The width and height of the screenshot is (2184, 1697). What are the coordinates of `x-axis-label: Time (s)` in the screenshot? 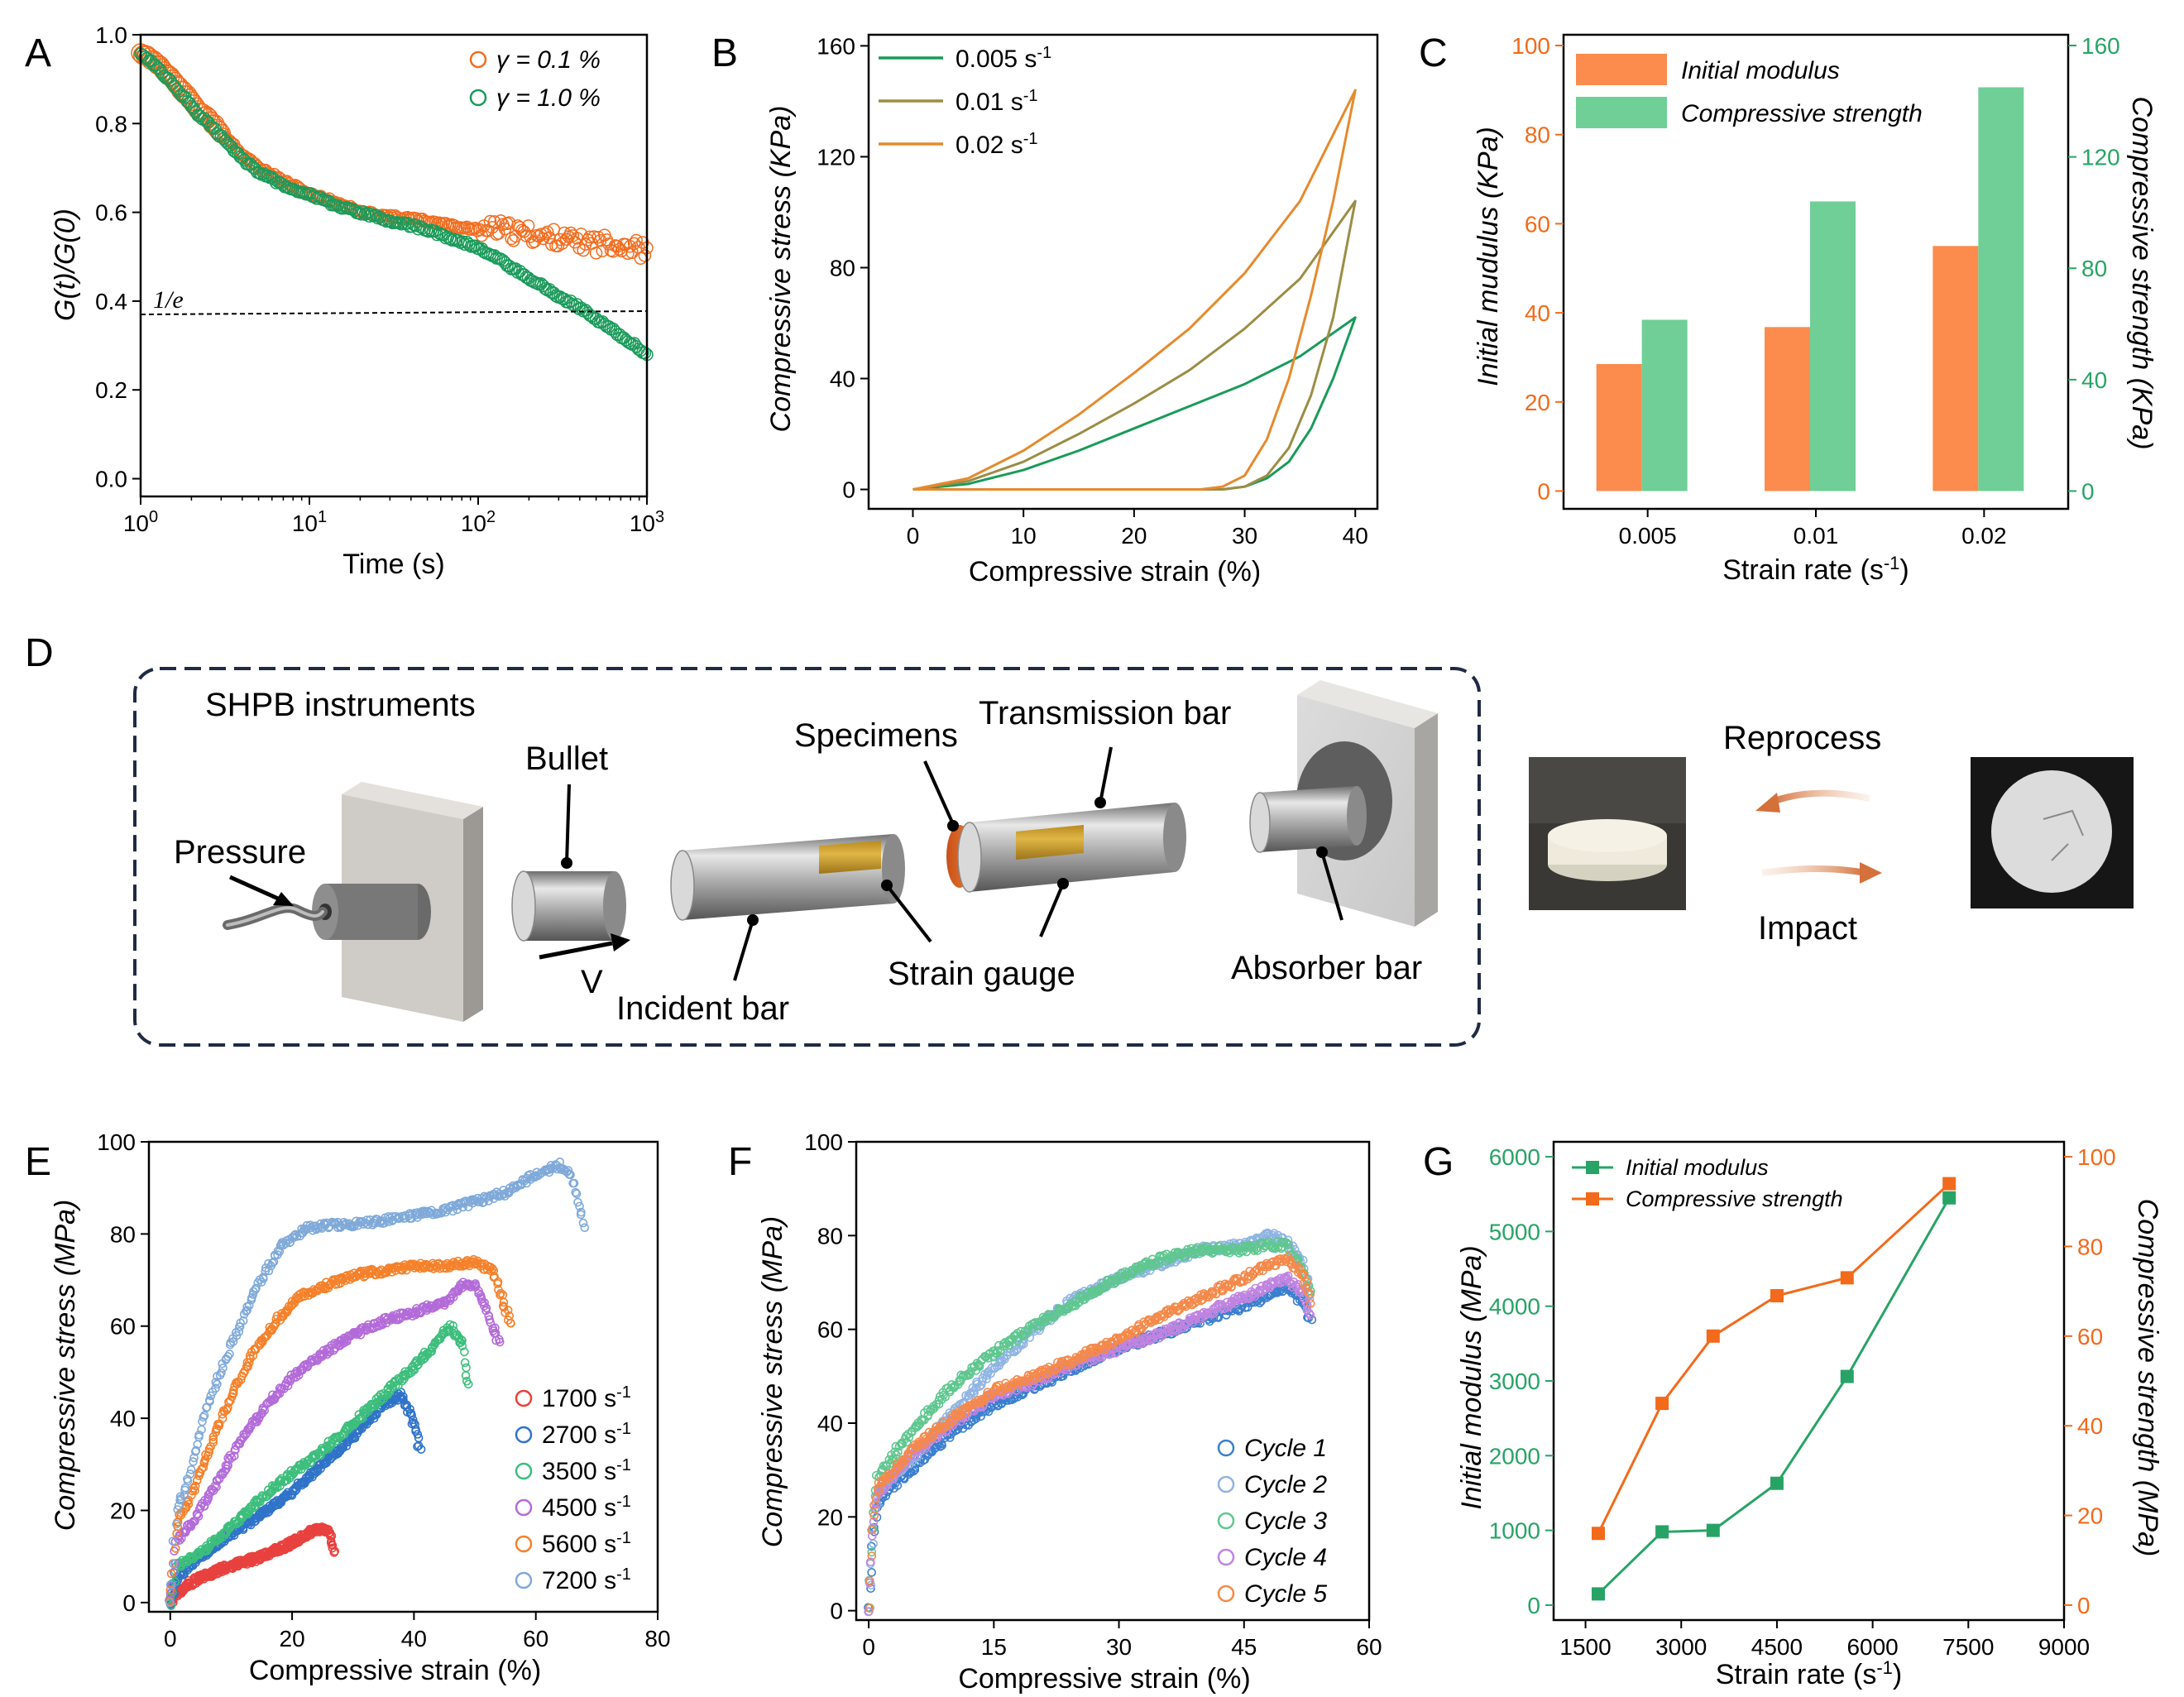 It's located at (393, 564).